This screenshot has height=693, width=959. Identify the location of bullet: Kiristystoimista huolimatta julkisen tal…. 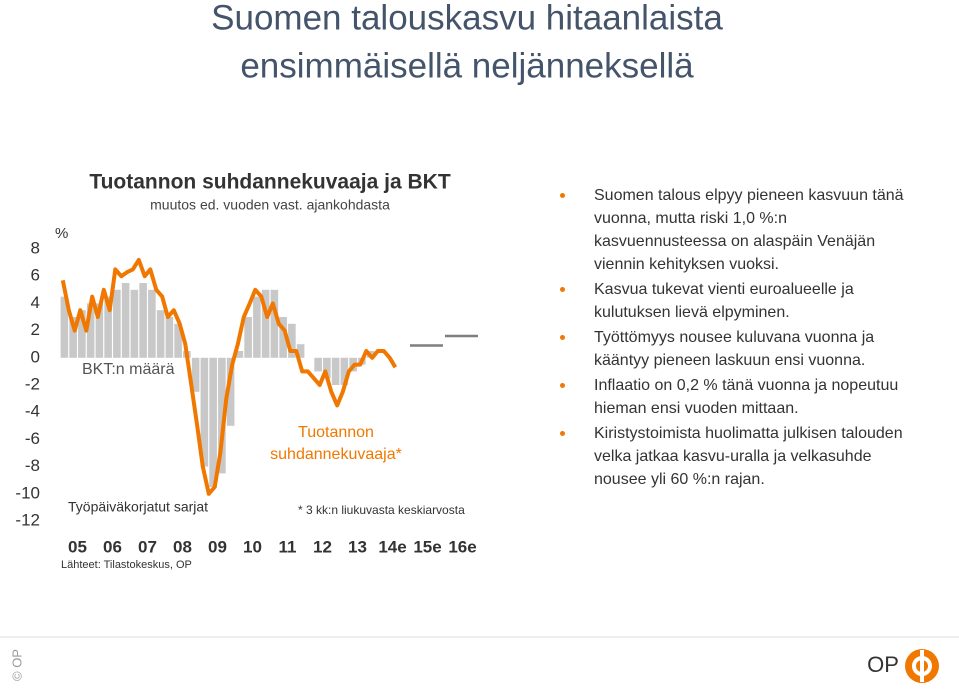
(740, 456).